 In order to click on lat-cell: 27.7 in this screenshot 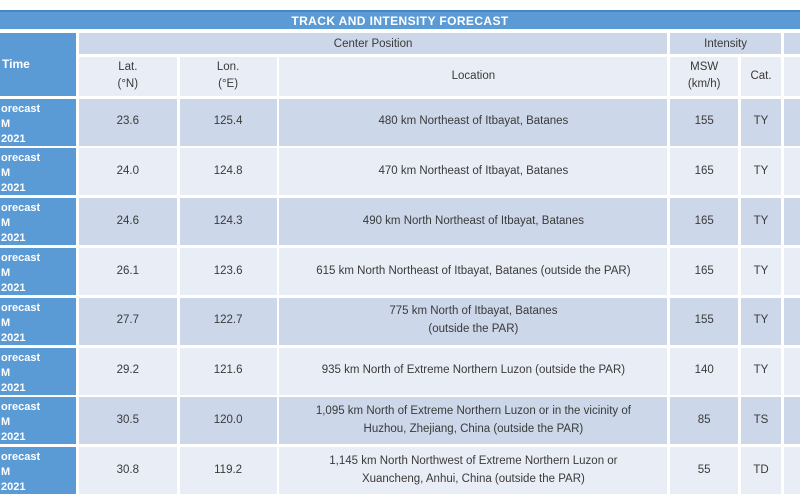, I will do `click(127, 321)`.